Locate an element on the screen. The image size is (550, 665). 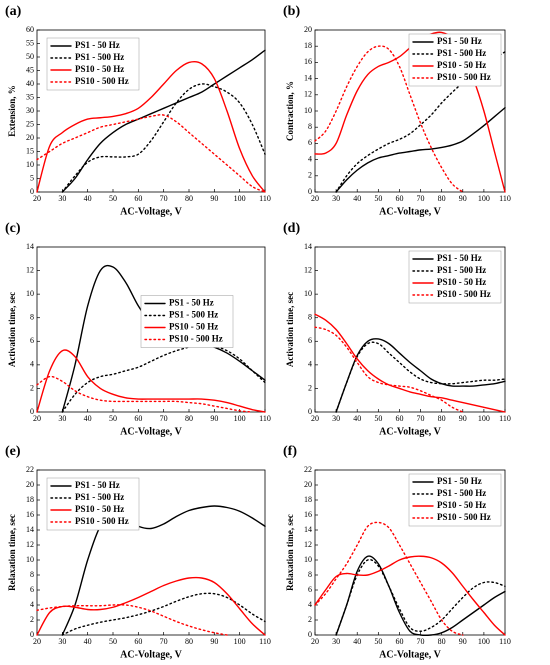
x-tick-label: 90 is located at coordinates (463, 198).